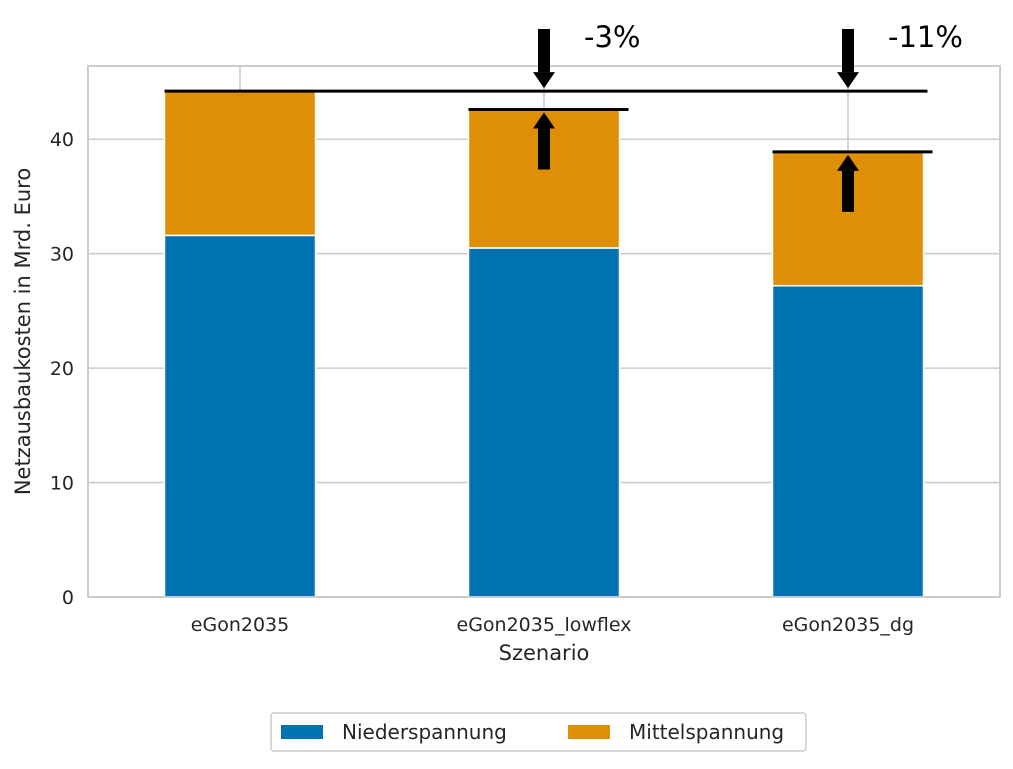 The image size is (1013, 769). Describe the element at coordinates (302, 732) in the screenshot. I see `legend-swatch-niederspannung` at that location.